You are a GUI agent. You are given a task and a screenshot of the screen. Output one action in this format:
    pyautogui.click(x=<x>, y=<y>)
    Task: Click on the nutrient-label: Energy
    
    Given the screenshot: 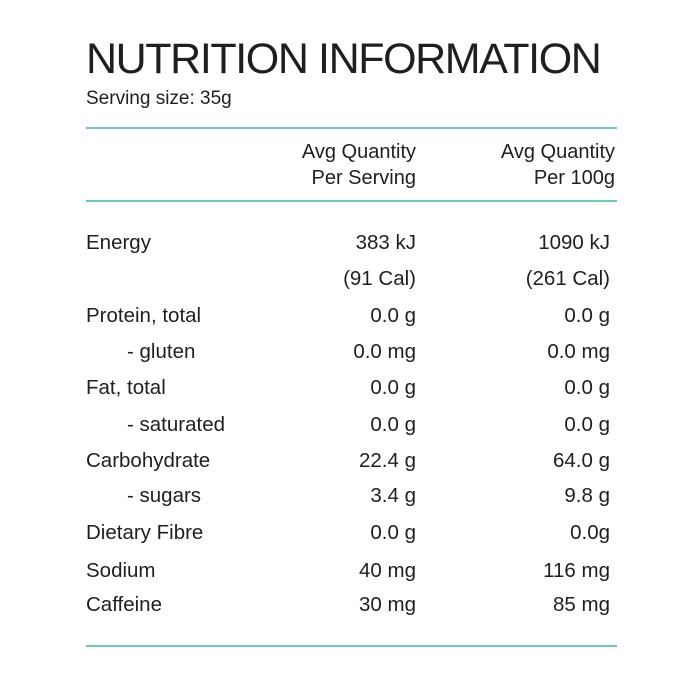 What is the action you would take?
    pyautogui.click(x=118, y=242)
    